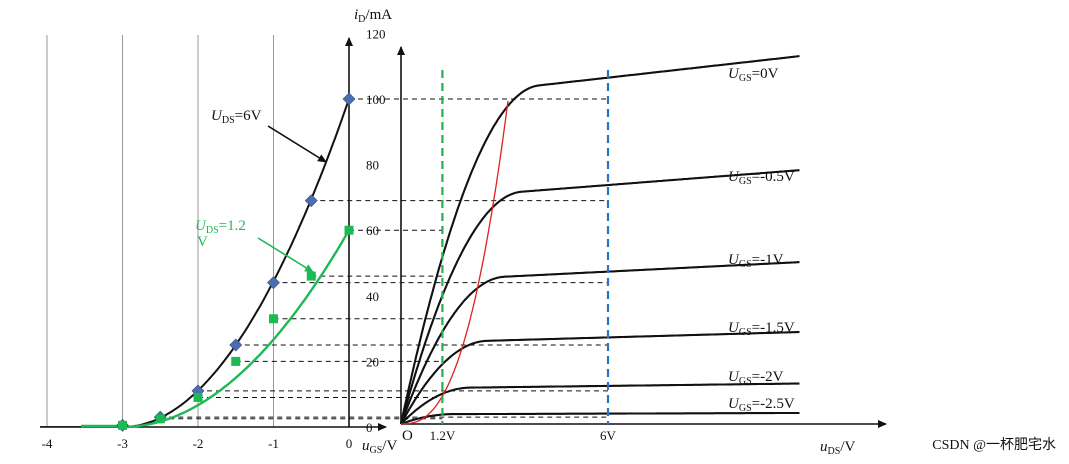 The width and height of the screenshot is (1069, 464). I want to click on y-axis-label-sub: D, so click(361, 19).